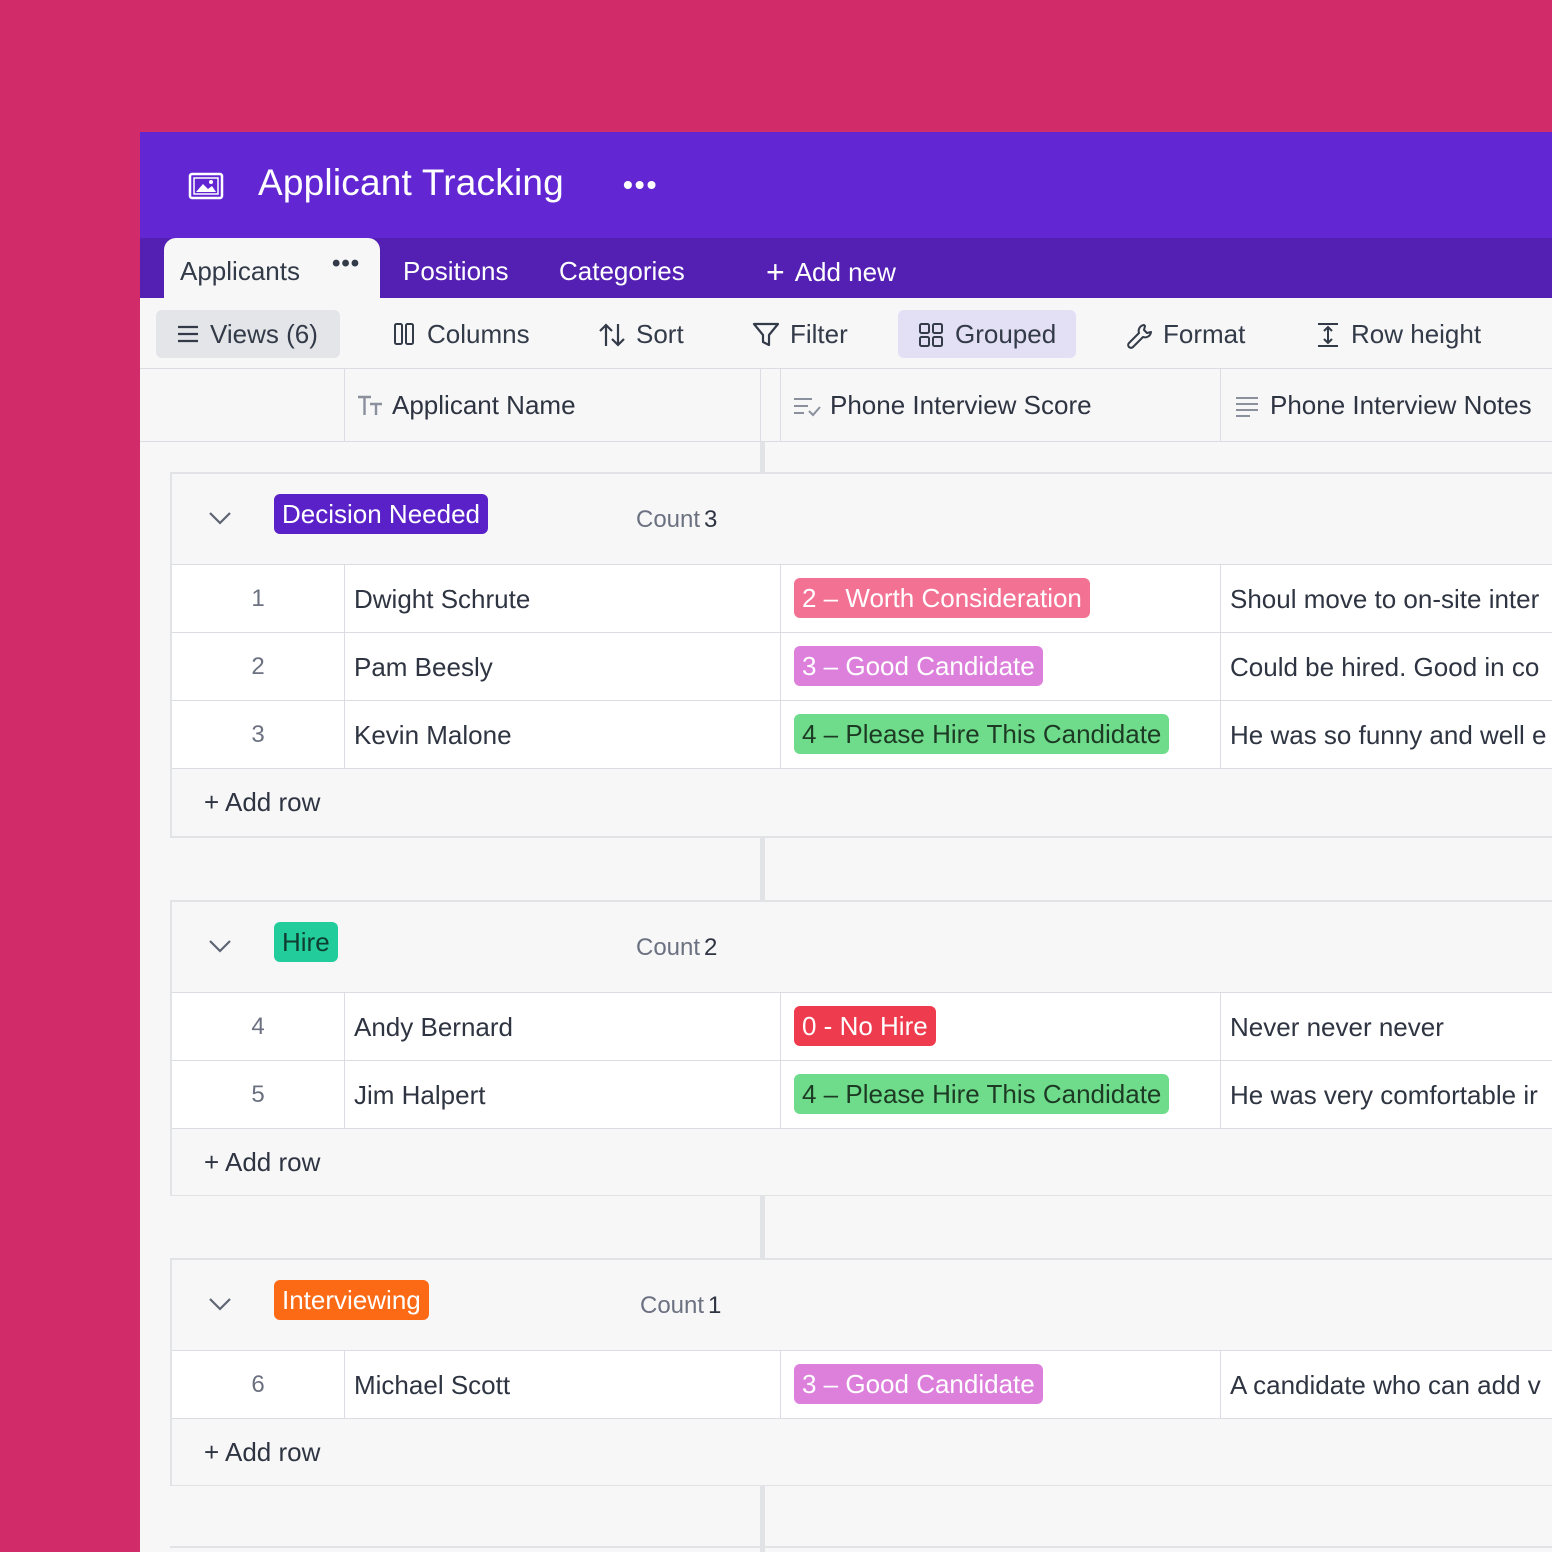 The height and width of the screenshot is (1552, 1552). Describe the element at coordinates (942, 598) in the screenshot. I see `score-badge: 2 – Worth Consideration` at that location.